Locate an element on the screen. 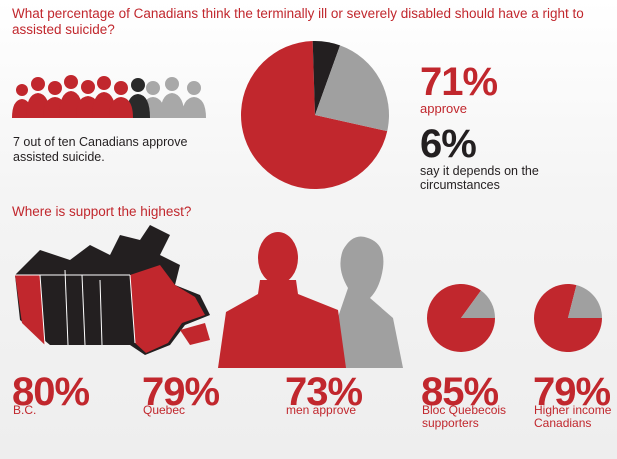 The height and width of the screenshot is (459, 617). stat-value-bloc: 85% is located at coordinates (460, 392).